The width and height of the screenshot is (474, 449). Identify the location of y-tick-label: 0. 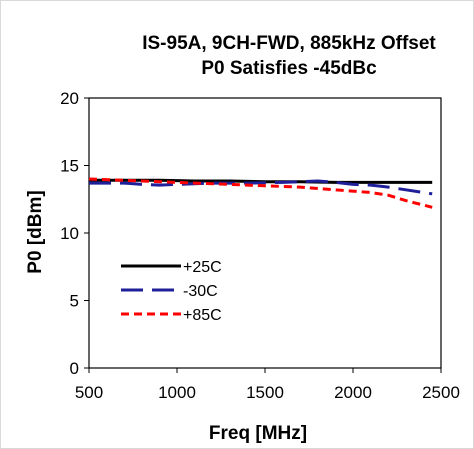
(74, 368).